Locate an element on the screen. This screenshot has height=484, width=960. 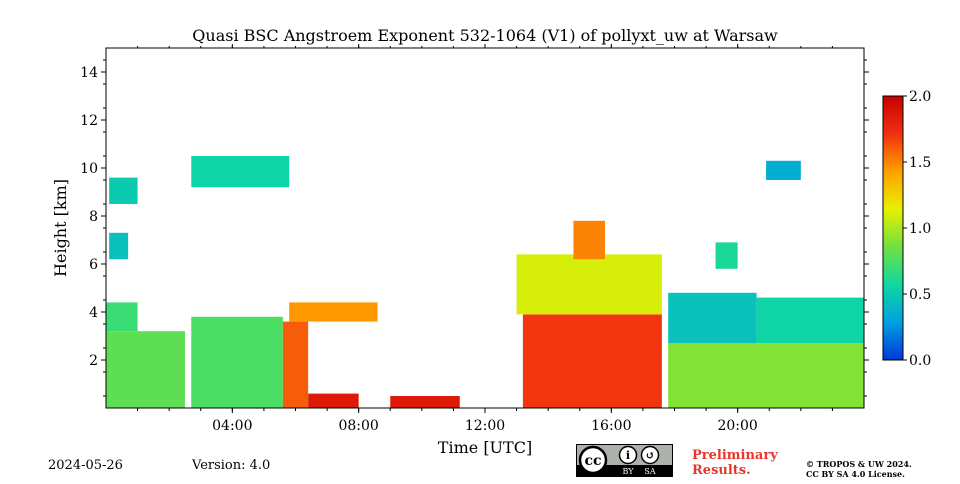
by-icon-glyph: i is located at coordinates (628, 455).